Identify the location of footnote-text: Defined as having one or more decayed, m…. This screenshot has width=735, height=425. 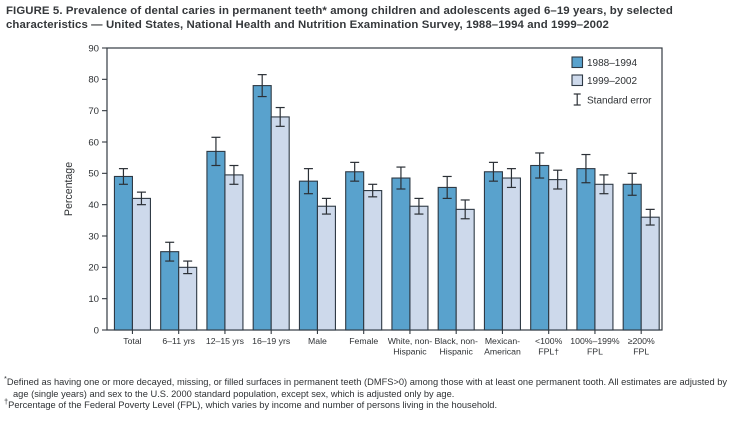
(367, 388).